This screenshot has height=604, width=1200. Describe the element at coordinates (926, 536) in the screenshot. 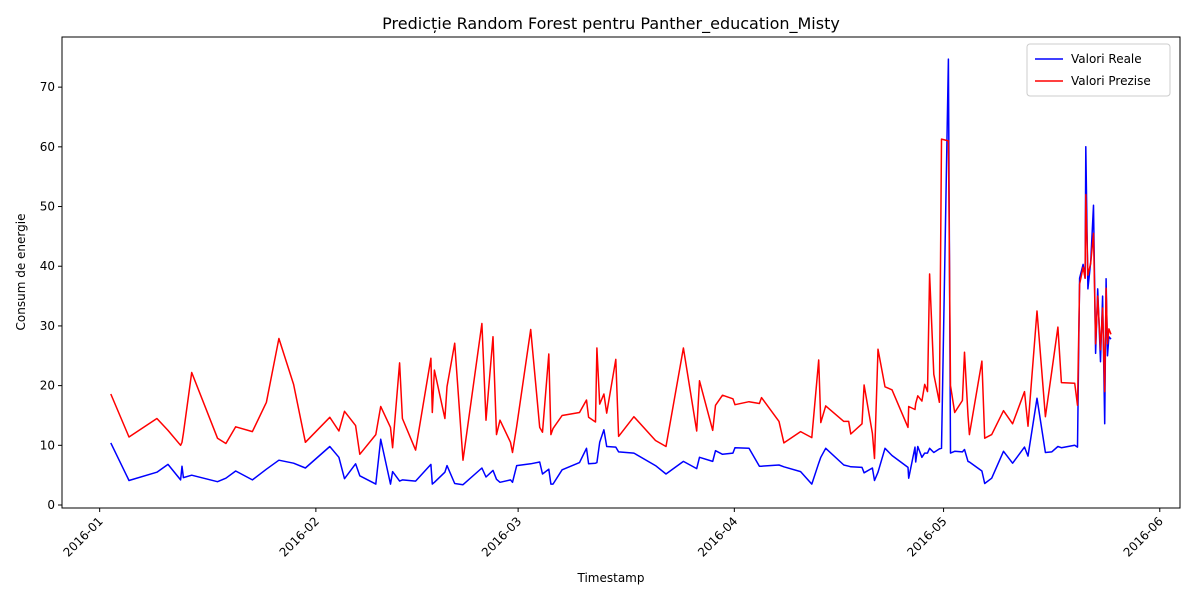

I see `x-tick-label: 2016-05` at that location.